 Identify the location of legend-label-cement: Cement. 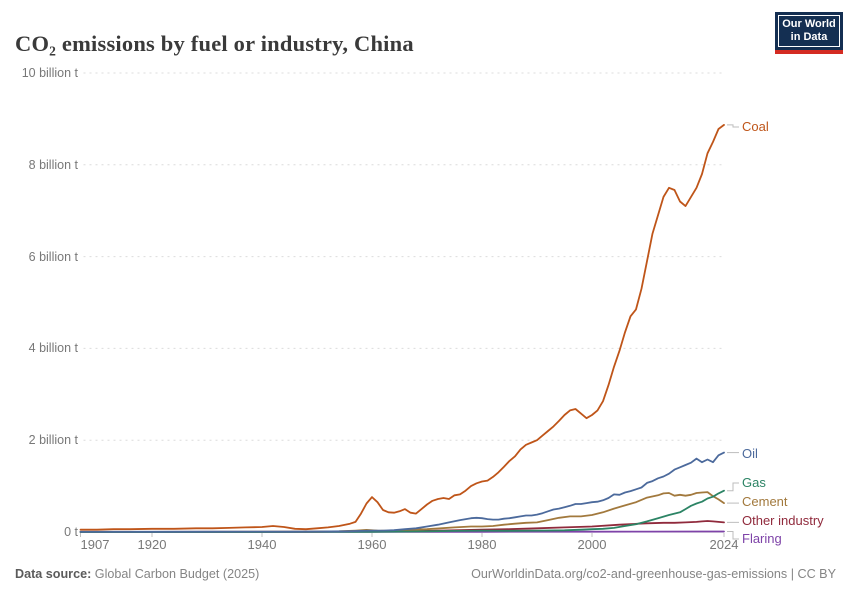
(765, 501).